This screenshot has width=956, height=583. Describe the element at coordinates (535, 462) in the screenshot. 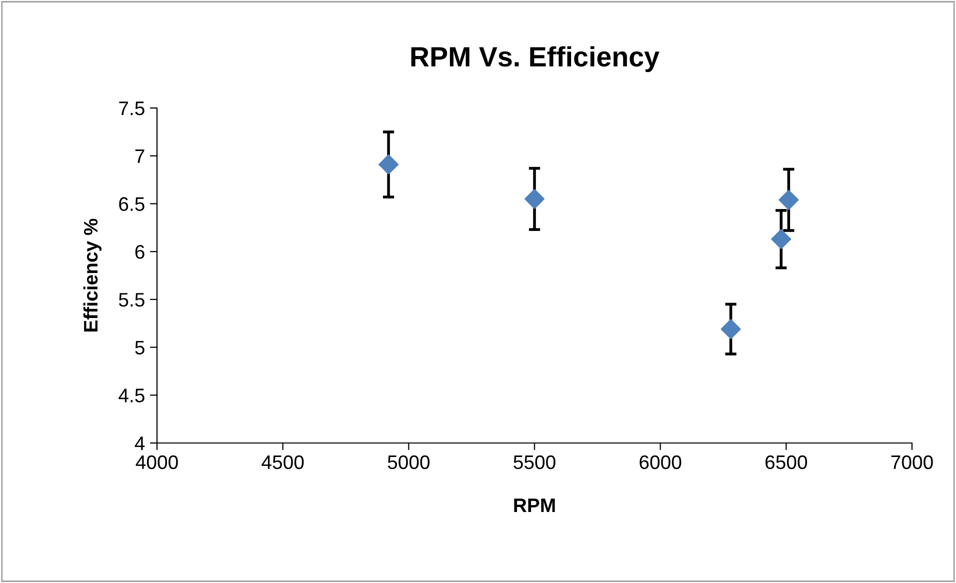

I see `x-tick-label: 5500` at that location.